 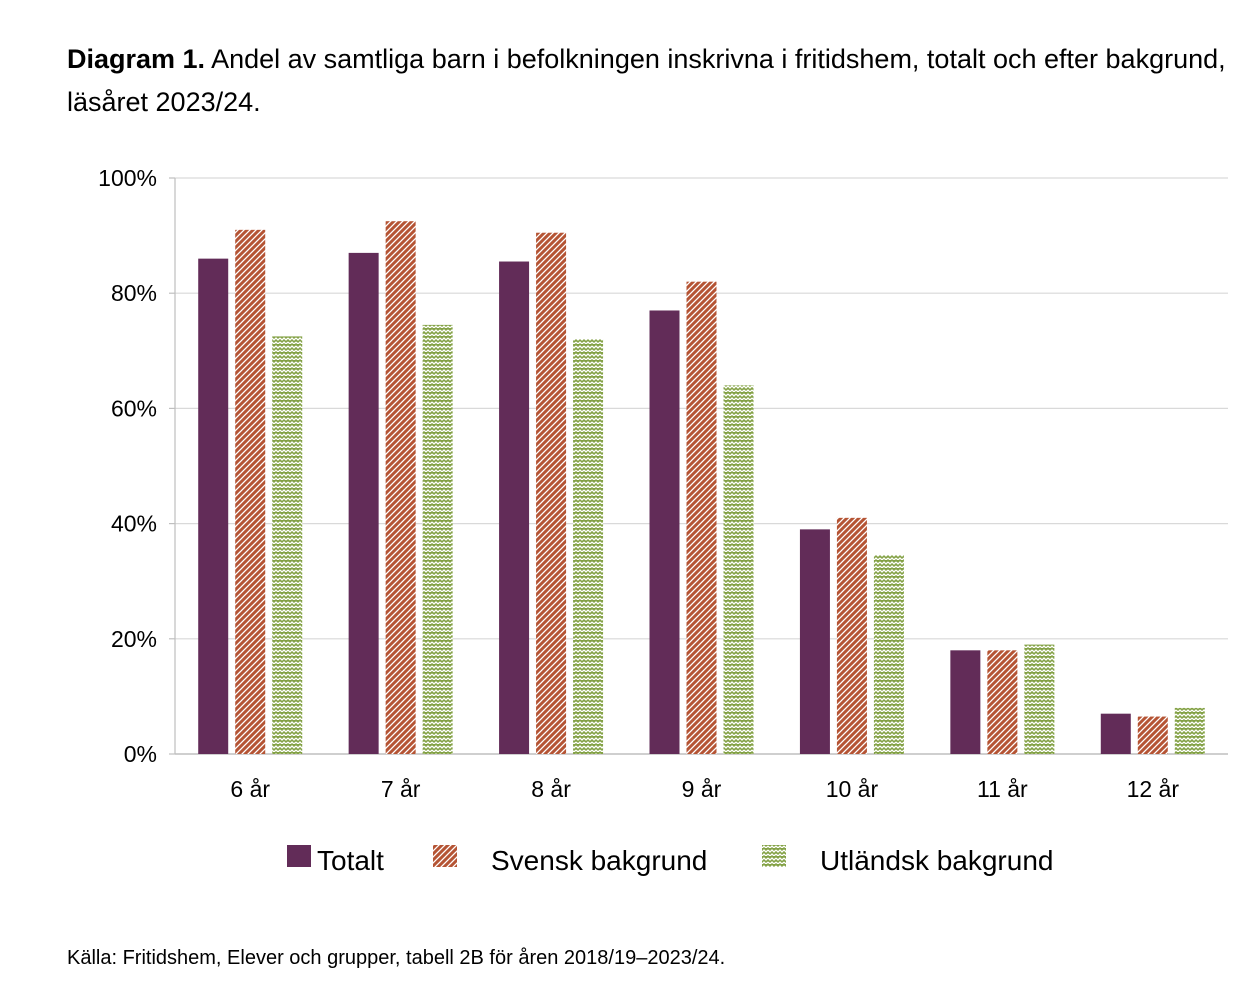 What do you see at coordinates (401, 789) in the screenshot?
I see `x-tick-label: 7 år` at bounding box center [401, 789].